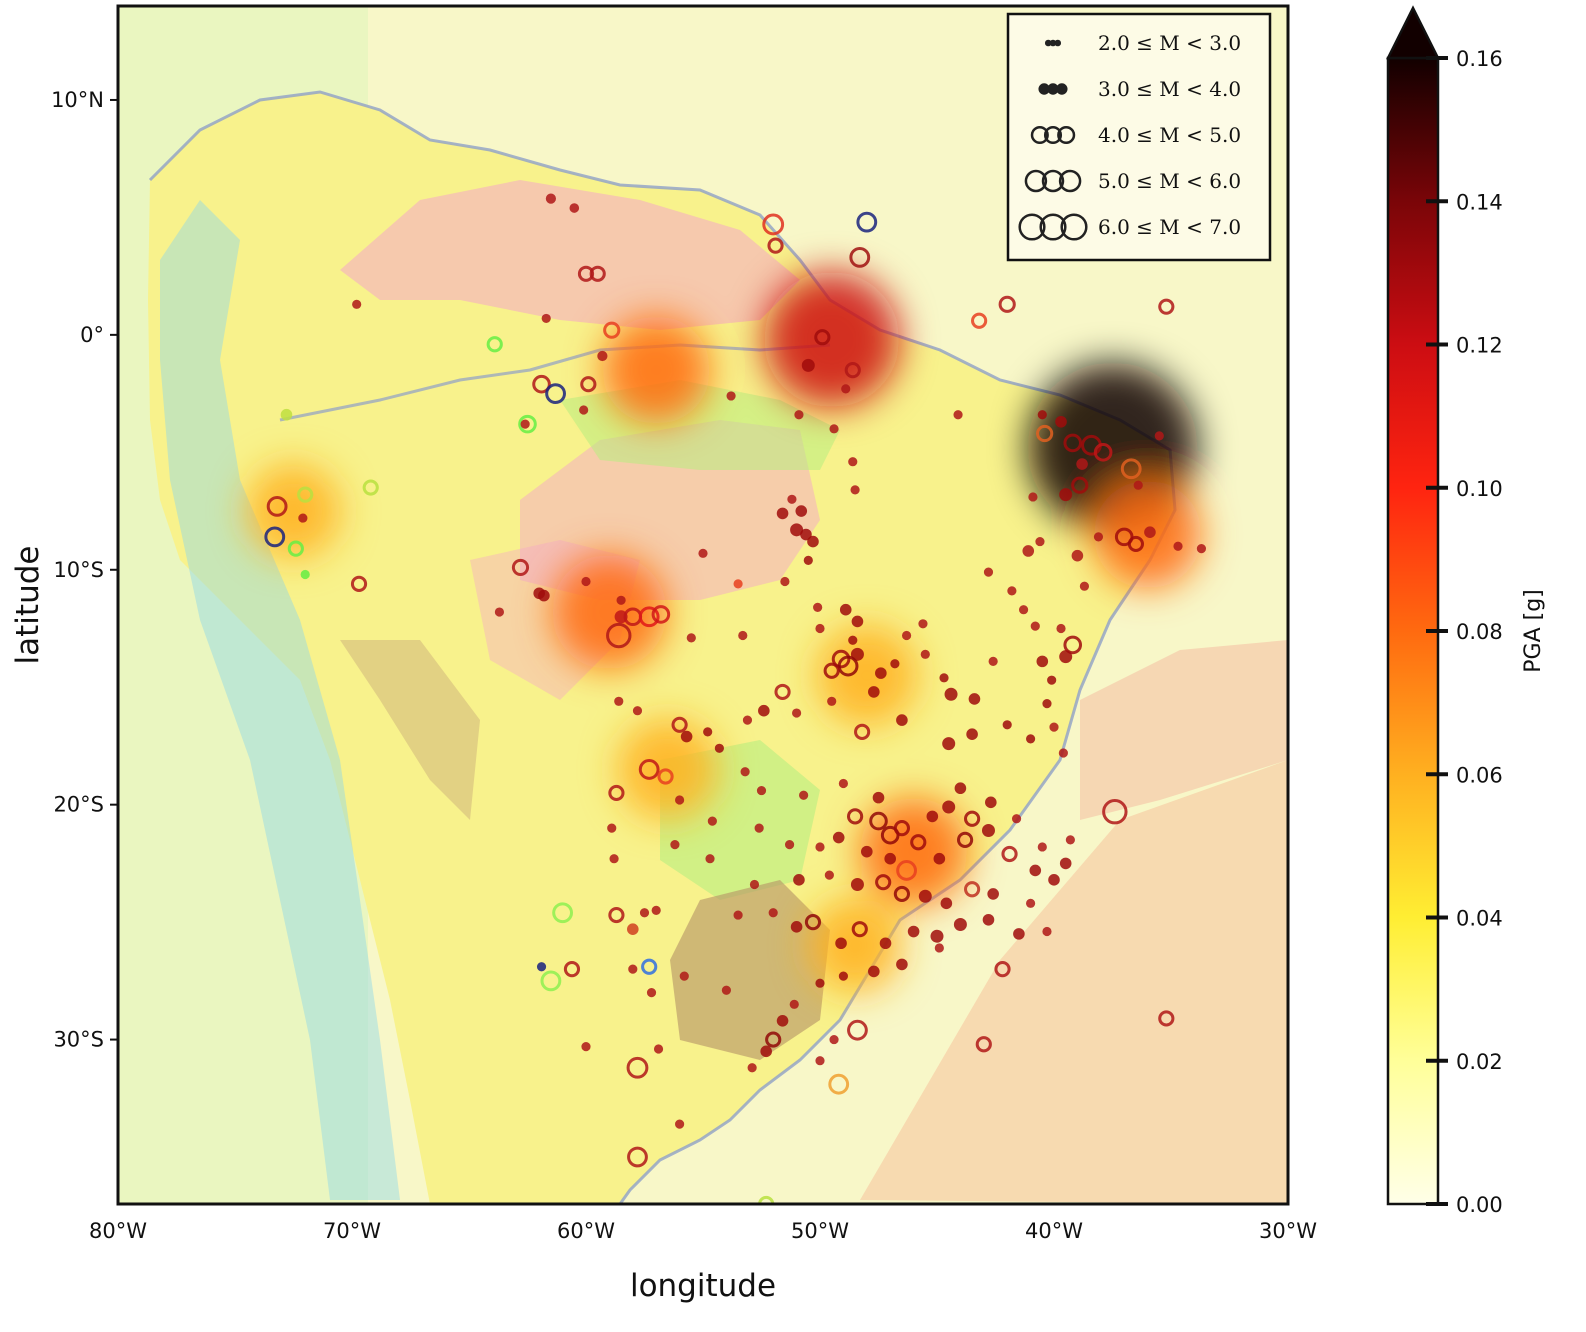 The width and height of the screenshot is (1586, 1332). Describe the element at coordinates (1058, 43) in the screenshot. I see `legend-marker` at that location.